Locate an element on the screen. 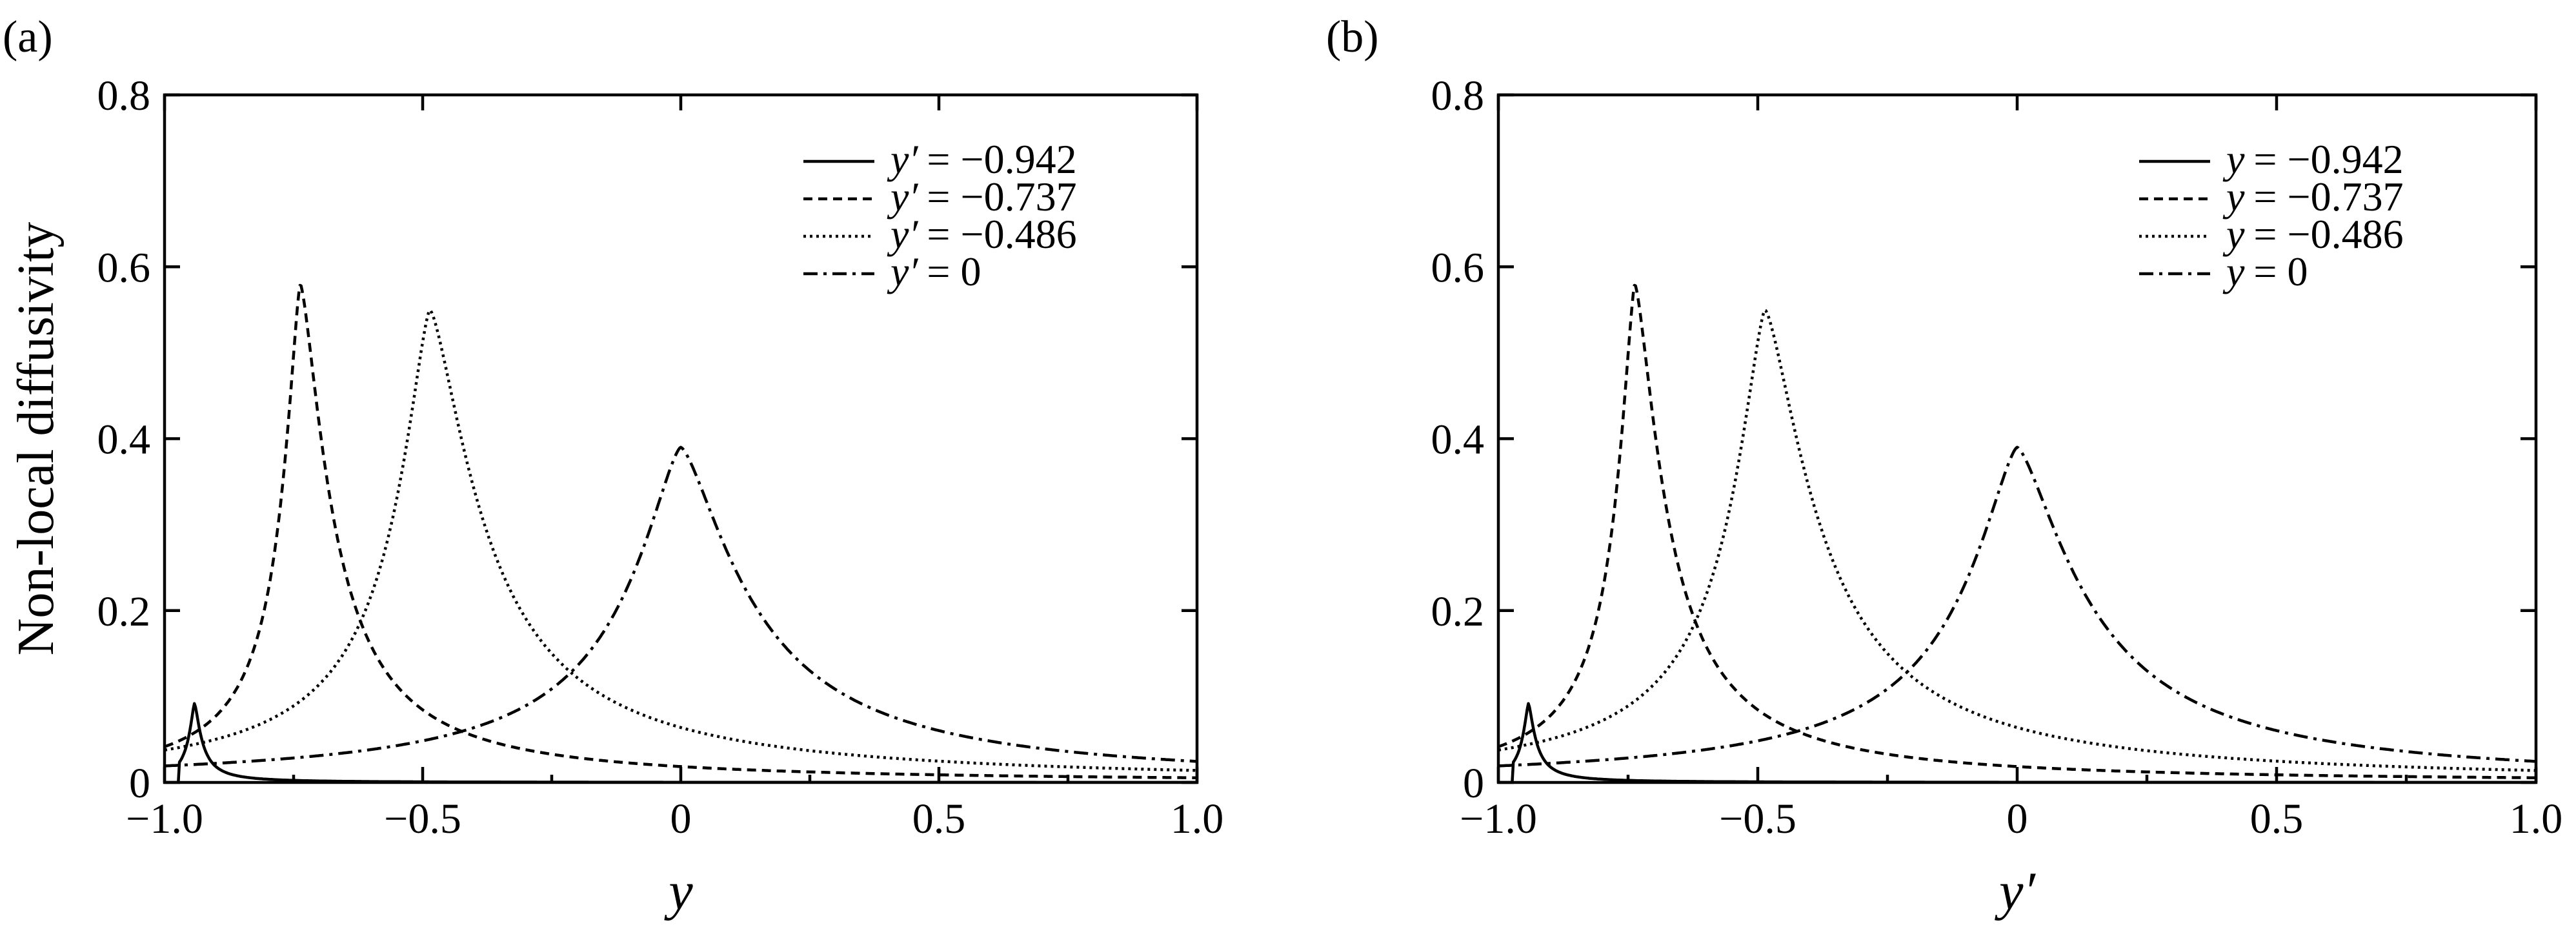 The image size is (2576, 929). legend-entry-1: y′ = −0.942 is located at coordinates (982, 159).